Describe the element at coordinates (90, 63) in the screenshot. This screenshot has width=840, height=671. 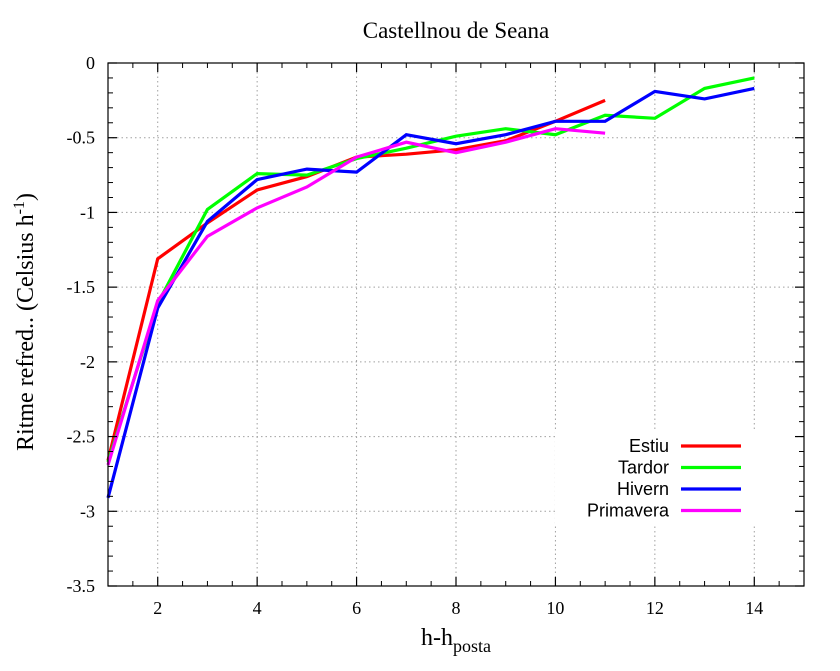
I see `y-tick-label: 0` at that location.